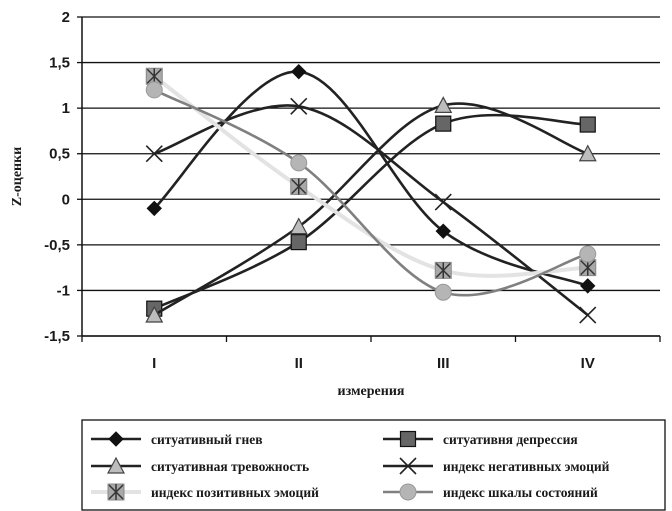  I want to click on legend-label: ситуативная тревожность, so click(230, 466).